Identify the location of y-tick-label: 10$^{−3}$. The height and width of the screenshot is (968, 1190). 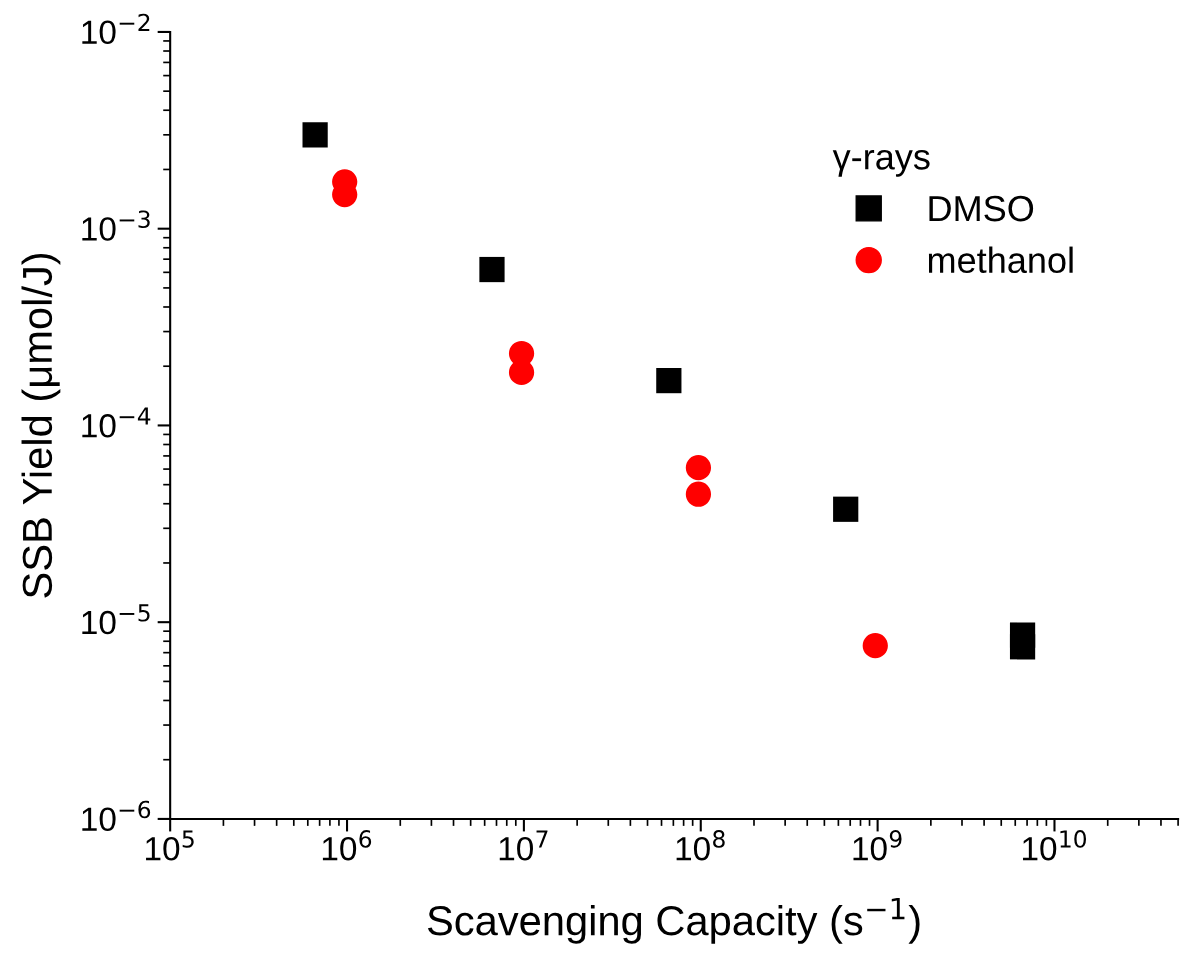
(116, 225).